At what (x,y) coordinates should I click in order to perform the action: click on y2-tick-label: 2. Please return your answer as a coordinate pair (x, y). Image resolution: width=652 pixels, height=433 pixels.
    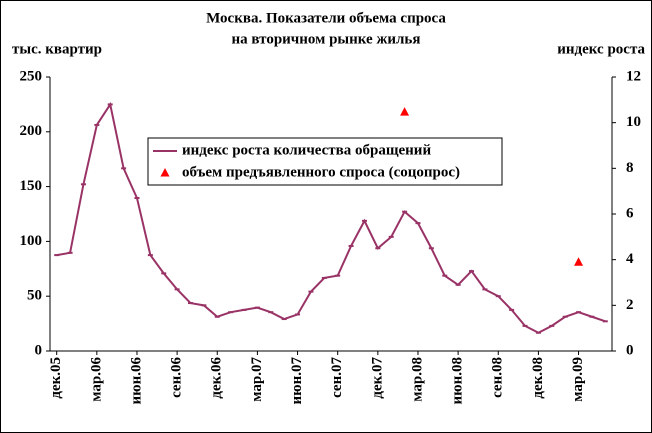
    Looking at the image, I should click on (630, 305).